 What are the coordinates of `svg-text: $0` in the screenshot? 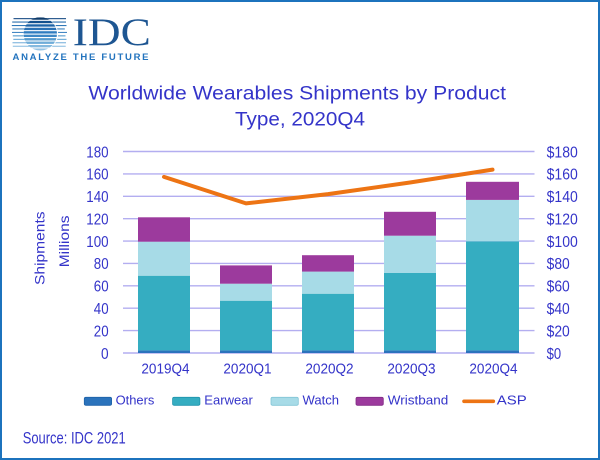 It's located at (554, 354).